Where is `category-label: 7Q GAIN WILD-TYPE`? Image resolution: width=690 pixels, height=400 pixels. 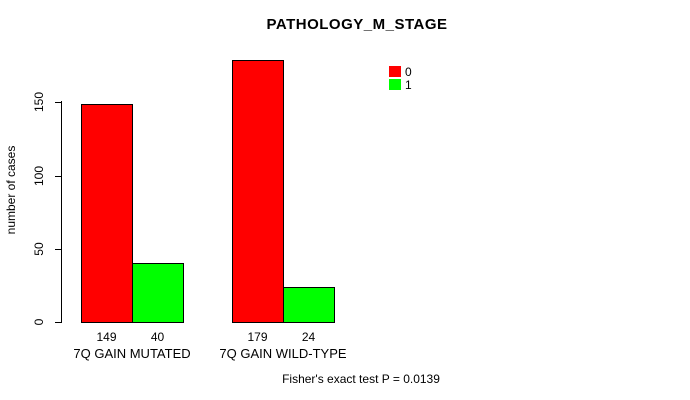 category-label: 7Q GAIN WILD-TYPE is located at coordinates (283, 353).